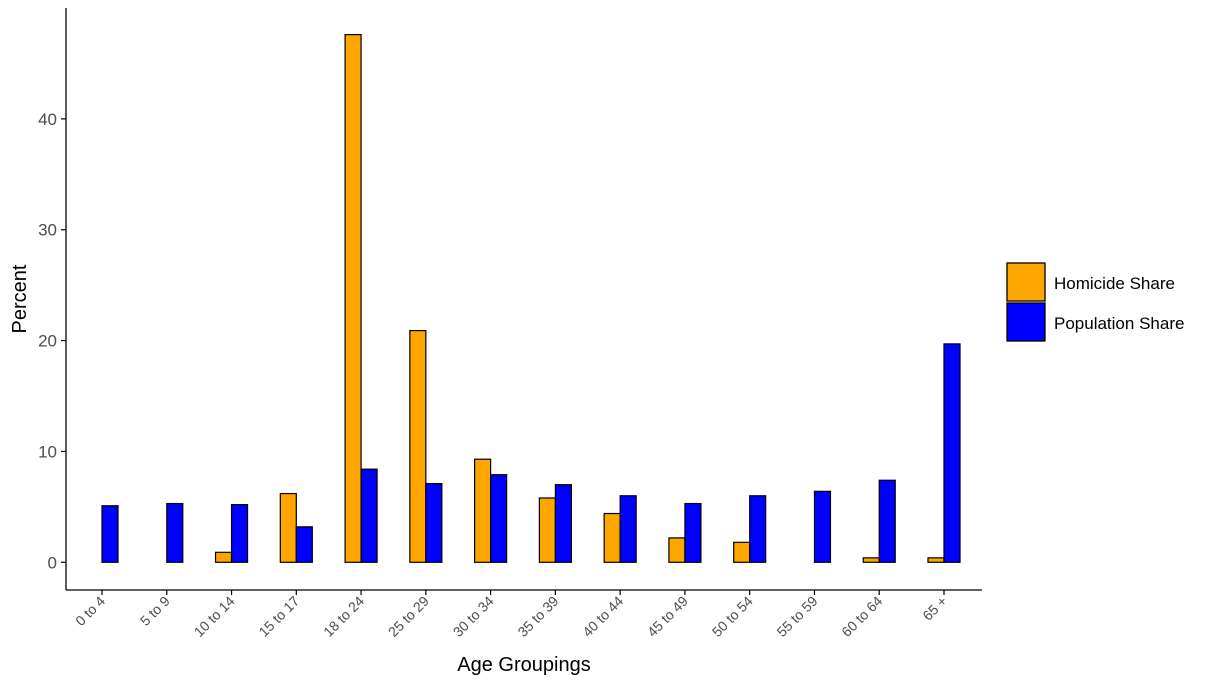 The width and height of the screenshot is (1215, 686). What do you see at coordinates (47, 119) in the screenshot?
I see `y-tick-label: 40` at bounding box center [47, 119].